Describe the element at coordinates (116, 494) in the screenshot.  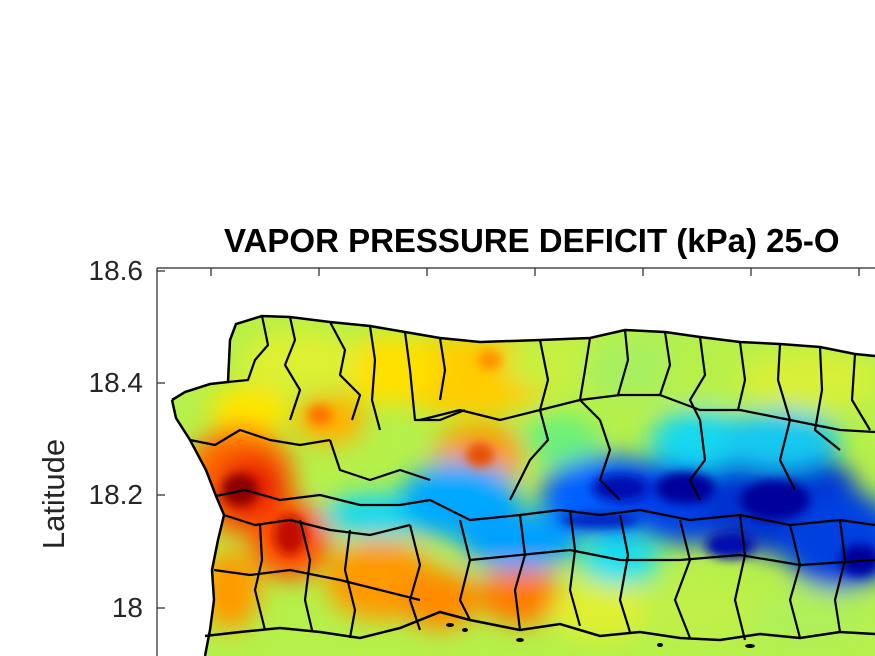
I see `y-tick-label: 18.2` at that location.